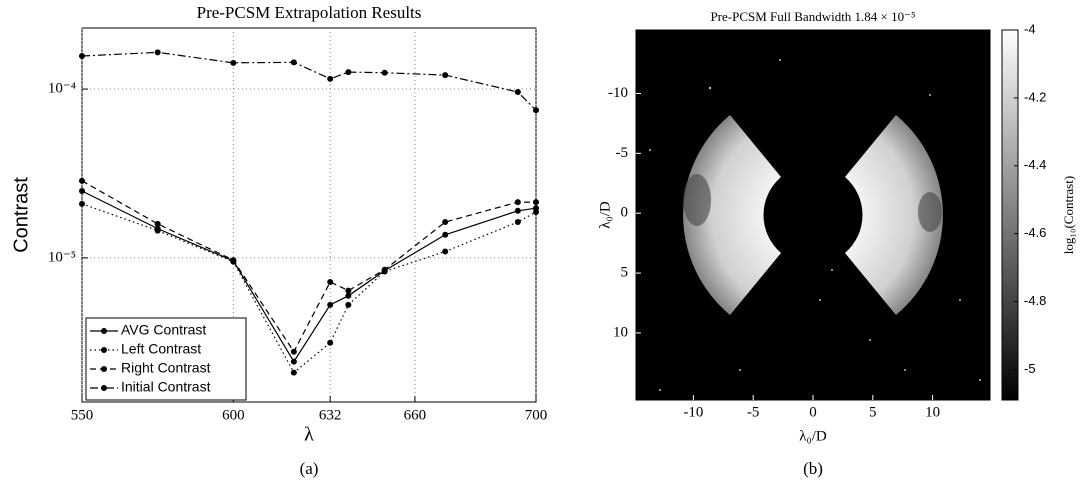 The image size is (1084, 488). I want to click on right-dark-hole-region, so click(894, 215).